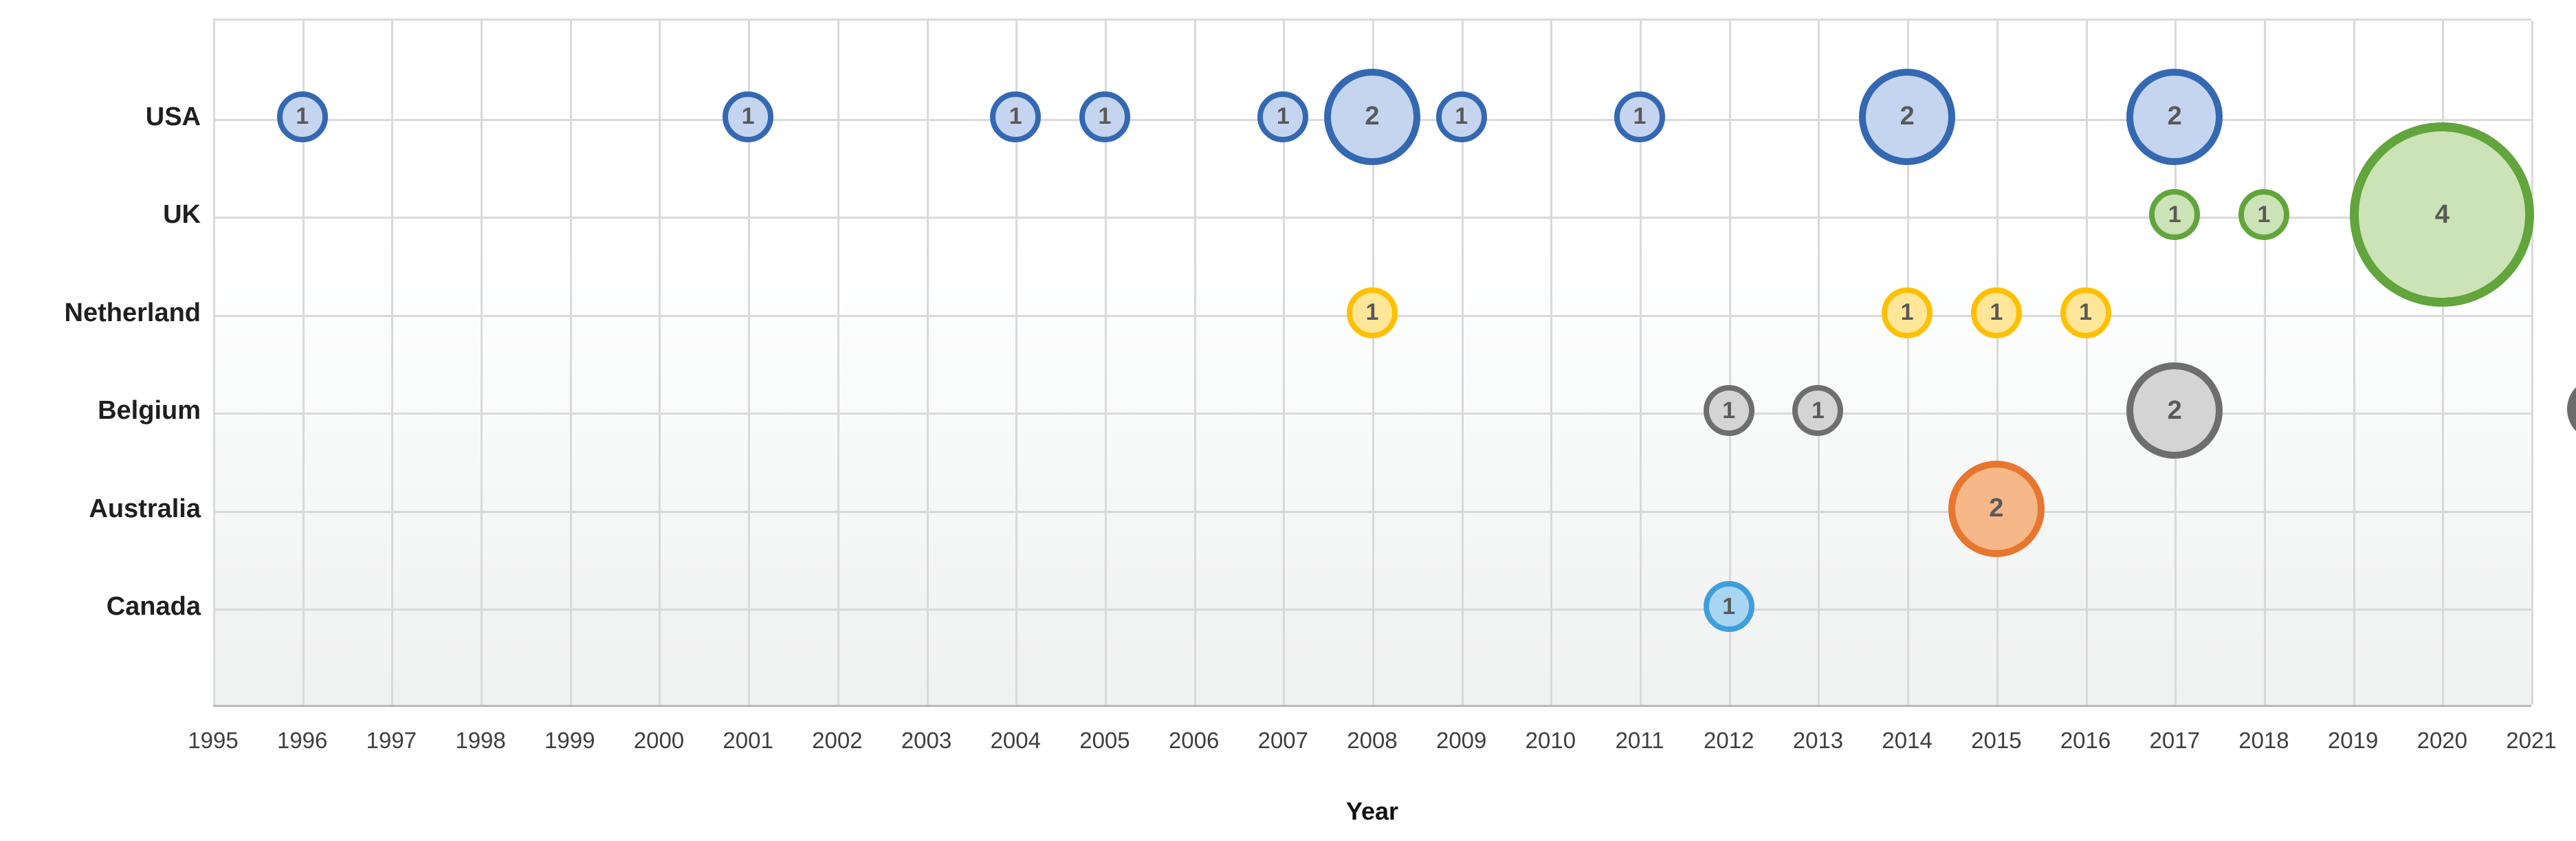  Describe the element at coordinates (2442, 740) in the screenshot. I see `x-axis-tick-label: 2020` at that location.